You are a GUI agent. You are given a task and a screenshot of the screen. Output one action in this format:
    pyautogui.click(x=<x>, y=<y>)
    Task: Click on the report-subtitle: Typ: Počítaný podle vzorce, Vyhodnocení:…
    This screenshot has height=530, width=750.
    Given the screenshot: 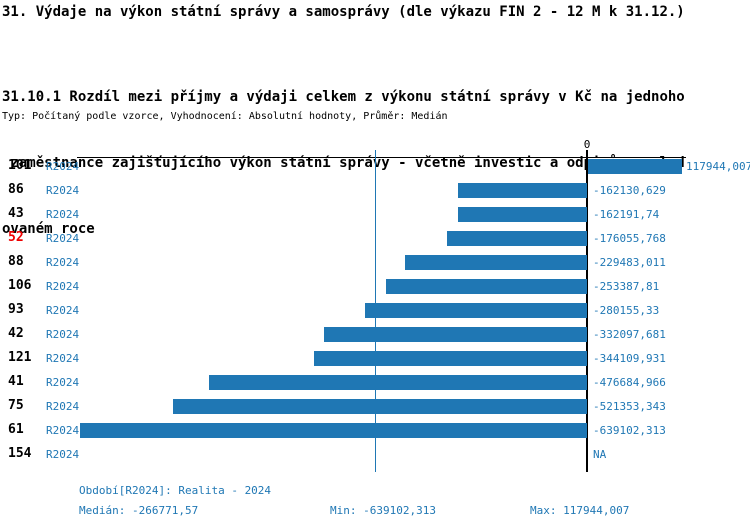 What is the action you would take?
    pyautogui.click(x=225, y=116)
    